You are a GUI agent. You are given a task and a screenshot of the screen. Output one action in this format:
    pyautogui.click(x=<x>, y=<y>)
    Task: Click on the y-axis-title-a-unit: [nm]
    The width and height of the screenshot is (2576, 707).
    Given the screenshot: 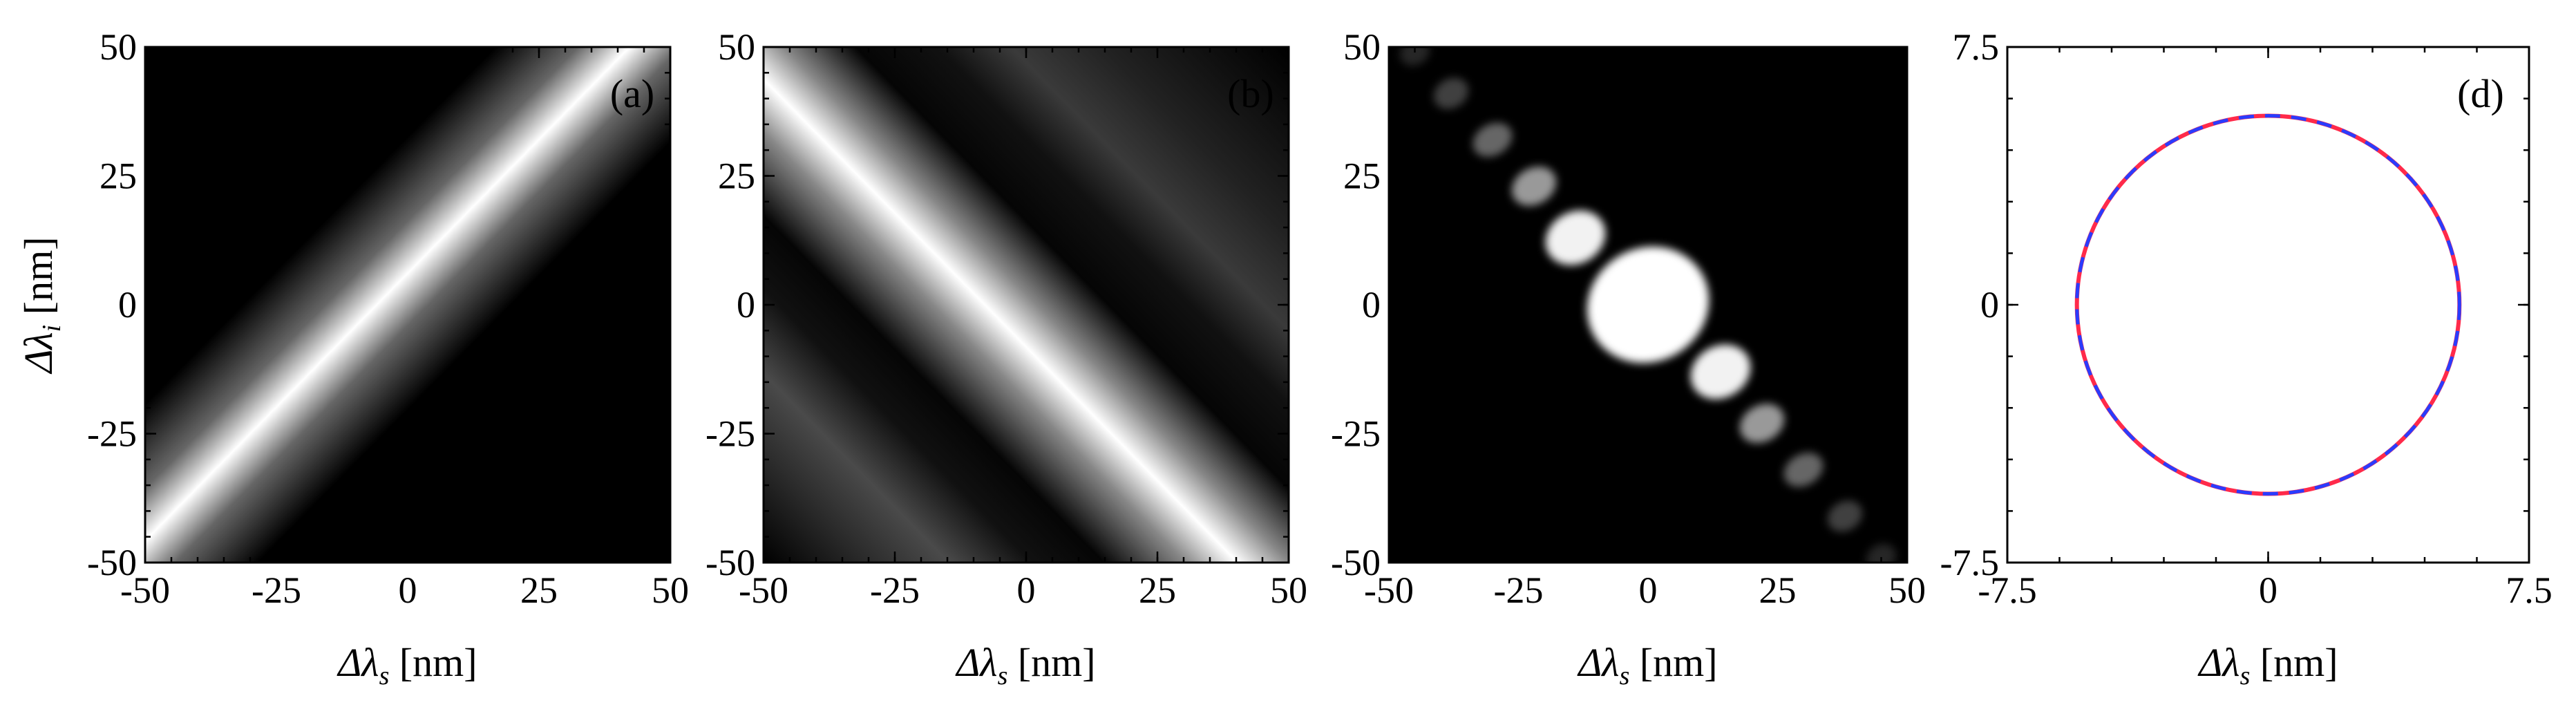 What is the action you would take?
    pyautogui.click(x=38, y=281)
    